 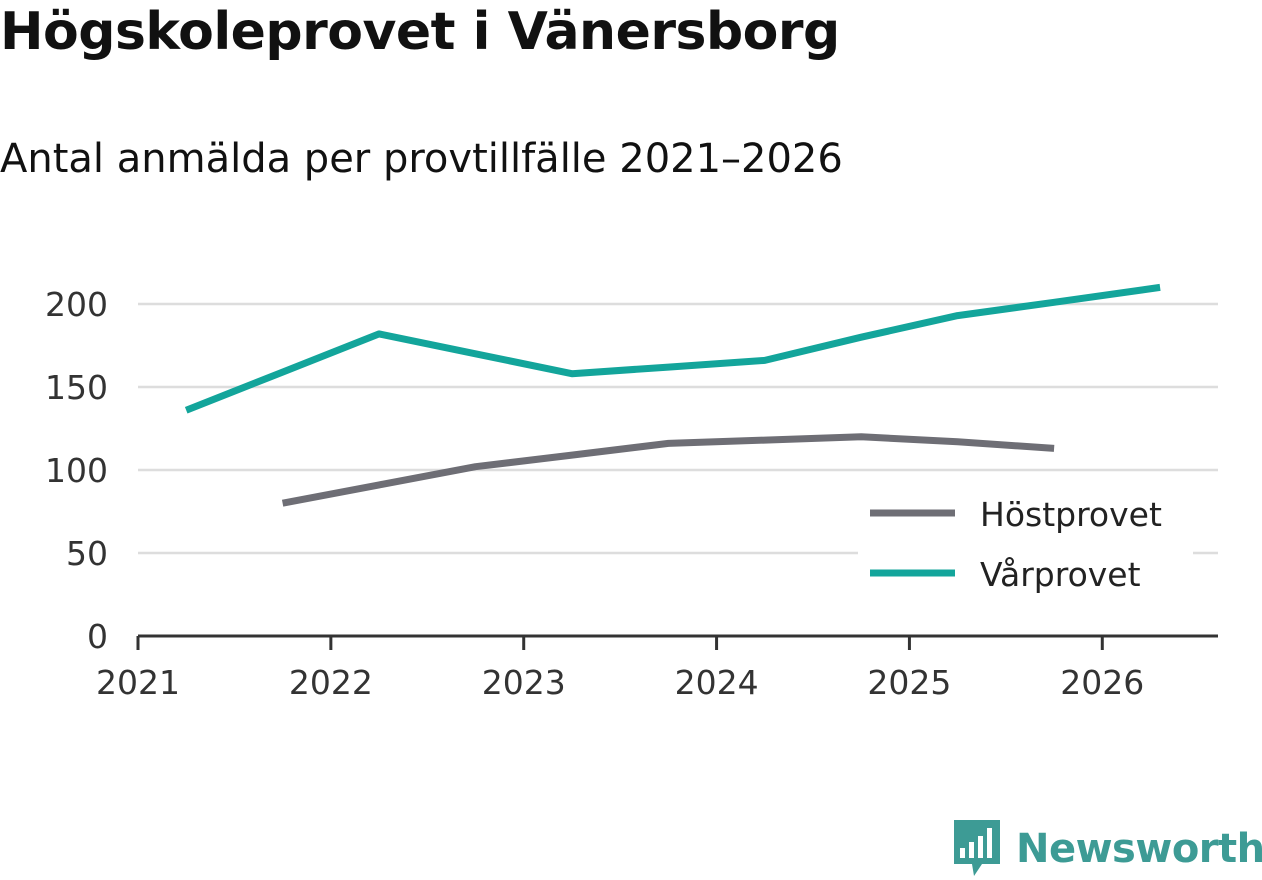 What do you see at coordinates (1139, 849) in the screenshot?
I see `brand-name: Newsworthy` at bounding box center [1139, 849].